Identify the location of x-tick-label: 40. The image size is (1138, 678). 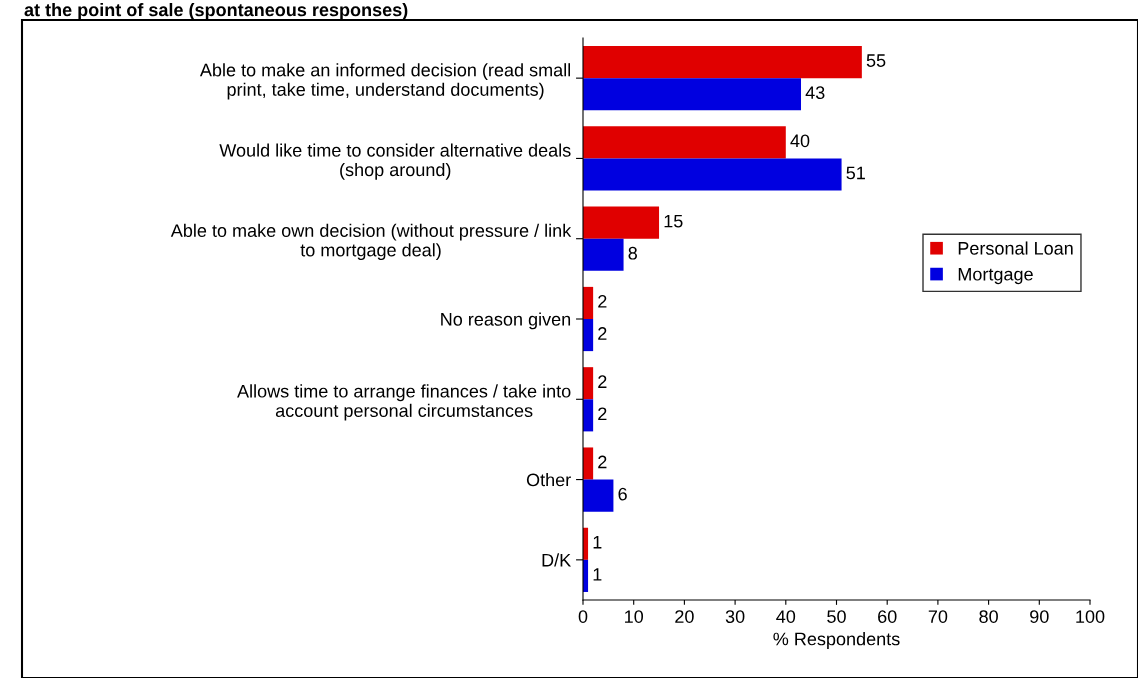
(786, 616).